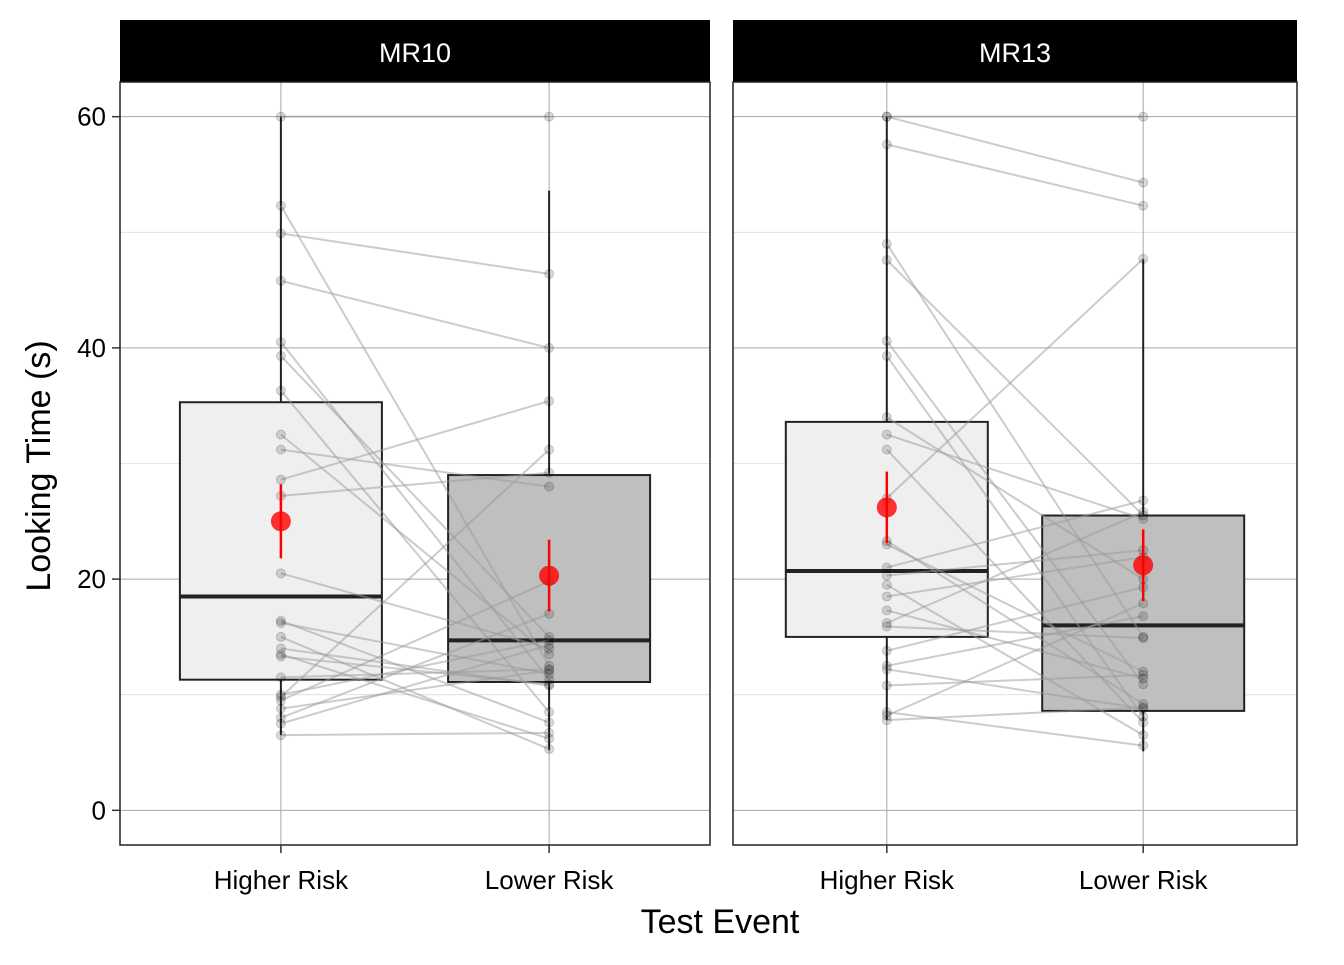  What do you see at coordinates (39, 465) in the screenshot?
I see `y-axis-title: Looking Time (s)` at bounding box center [39, 465].